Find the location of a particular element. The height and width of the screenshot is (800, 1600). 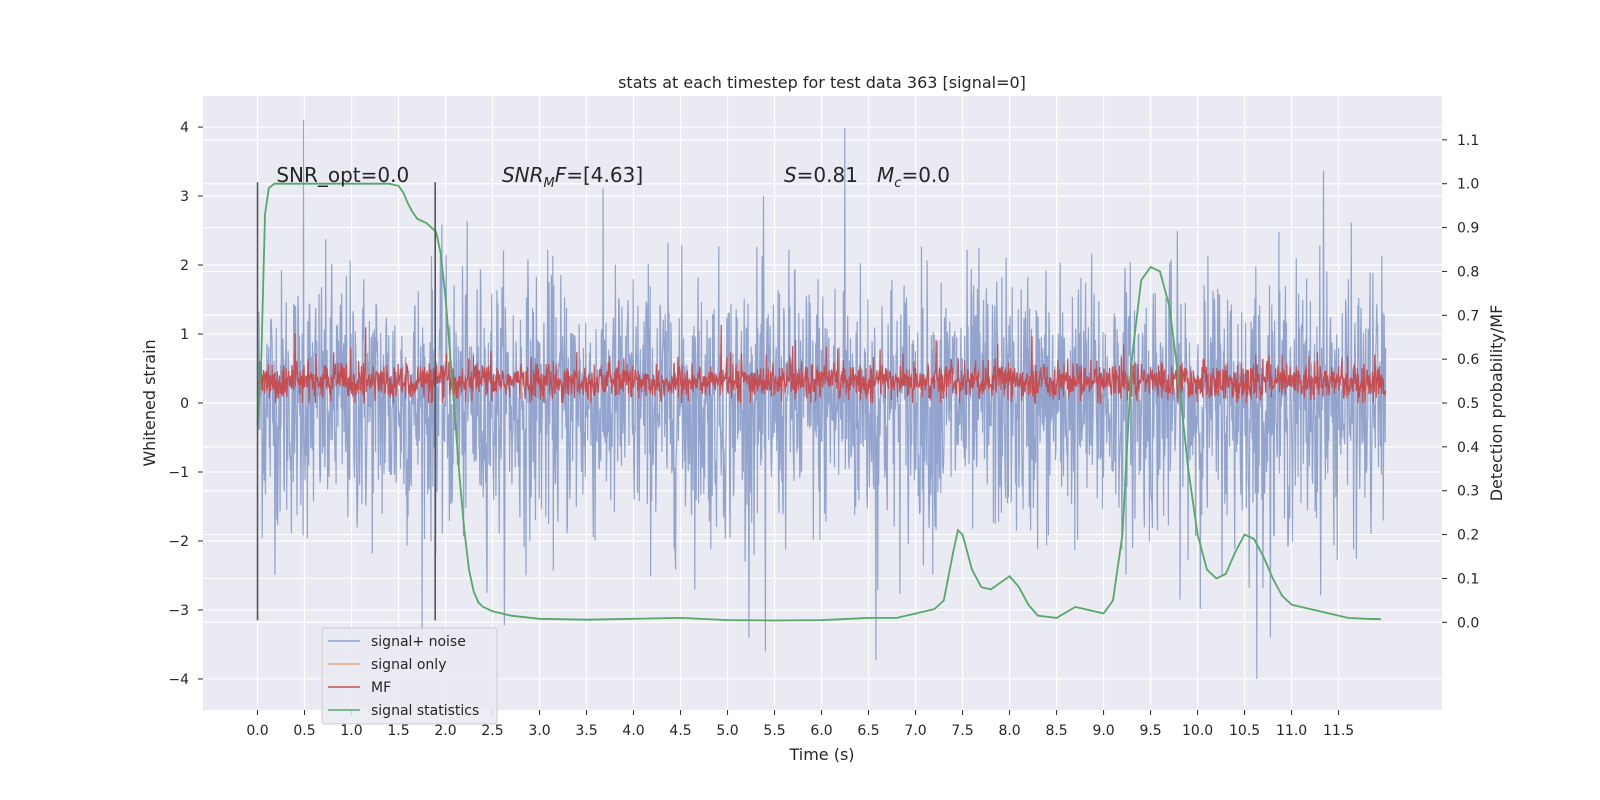

annotation-snr-mf-tail: F is located at coordinates (561, 175).